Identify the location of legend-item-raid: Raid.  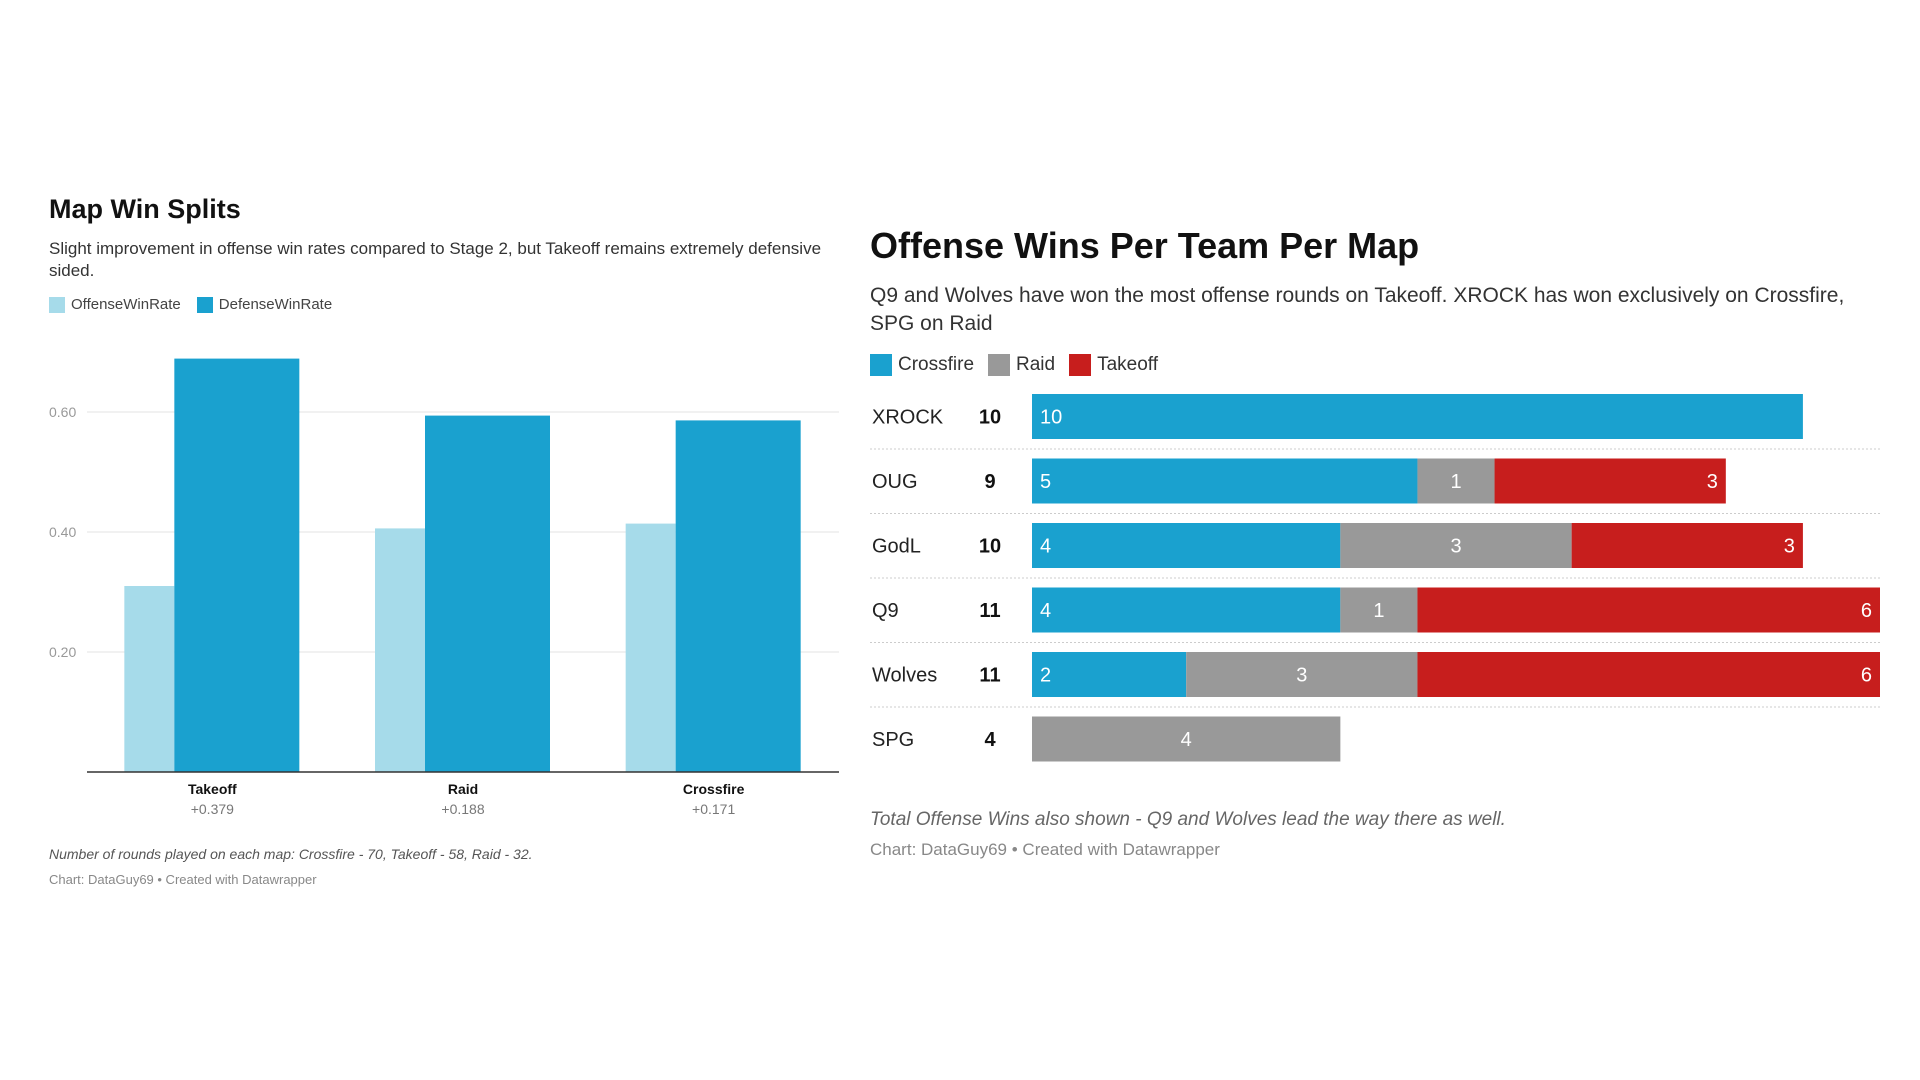
(1021, 365).